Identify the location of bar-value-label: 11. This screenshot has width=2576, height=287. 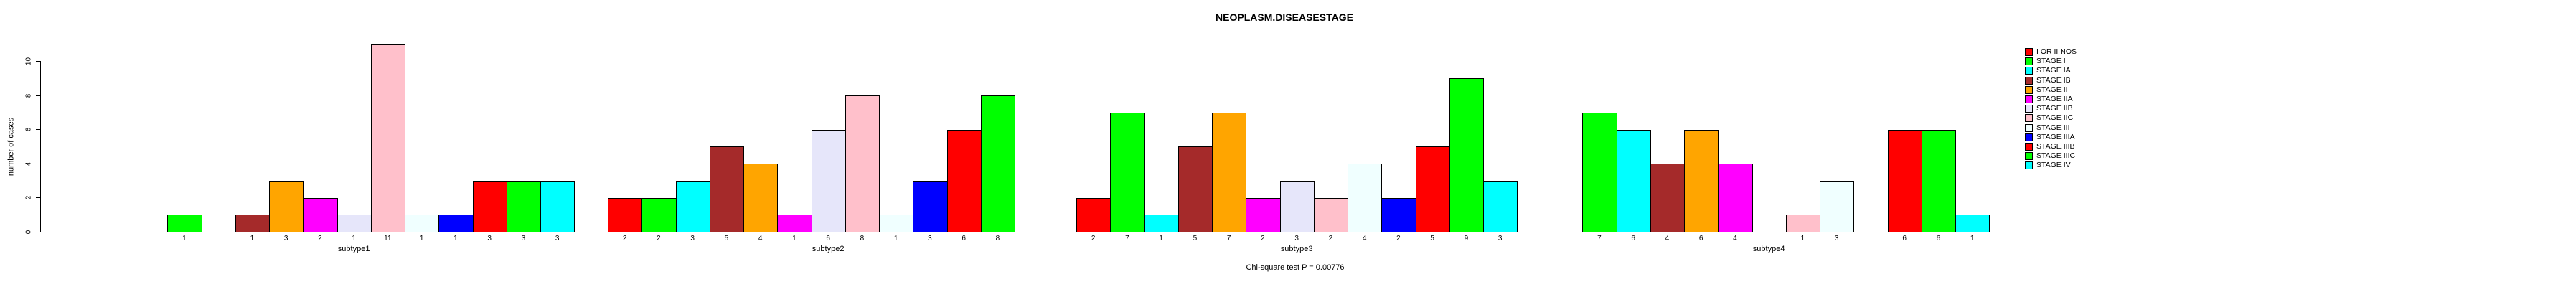
(388, 239).